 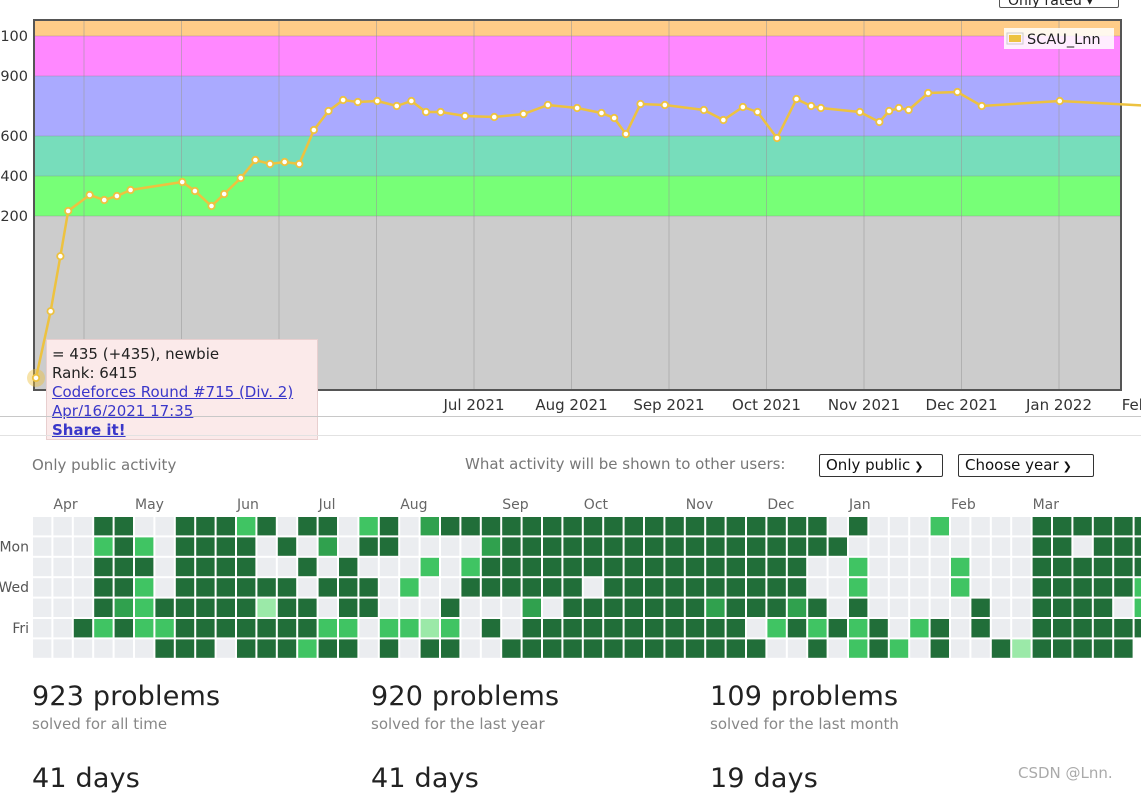 I want to click on tooltip-share-link: Share it!, so click(x=89, y=430).